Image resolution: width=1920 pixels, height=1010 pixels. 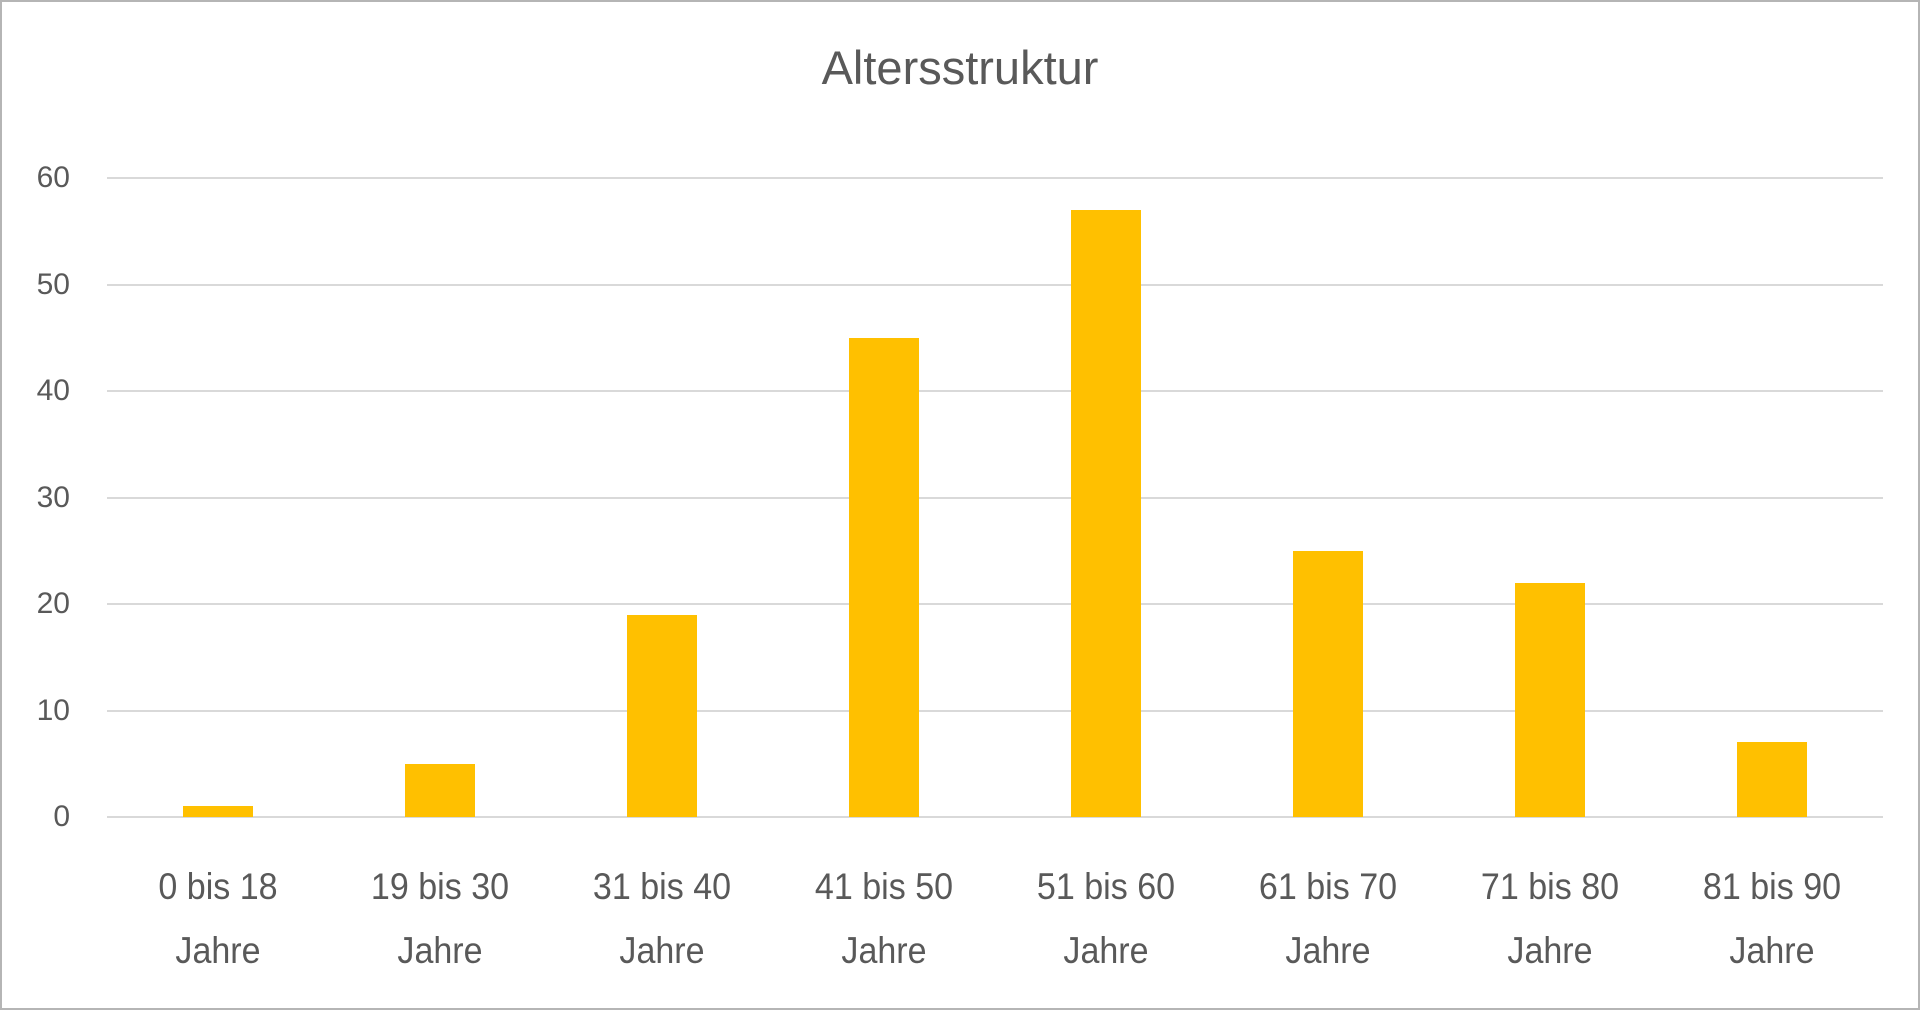 What do you see at coordinates (53, 390) in the screenshot?
I see `y-axis-tick-label: 40` at bounding box center [53, 390].